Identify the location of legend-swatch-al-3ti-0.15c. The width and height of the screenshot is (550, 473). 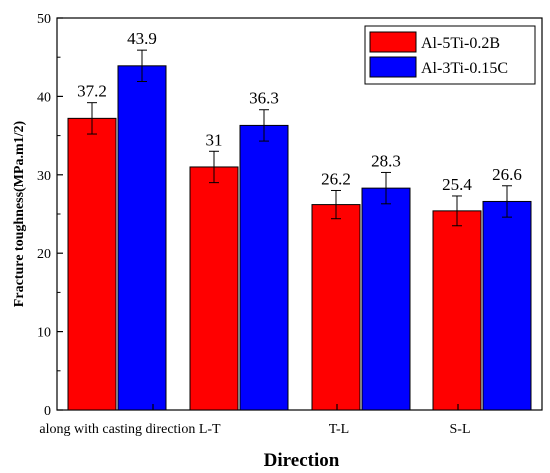
(393, 67).